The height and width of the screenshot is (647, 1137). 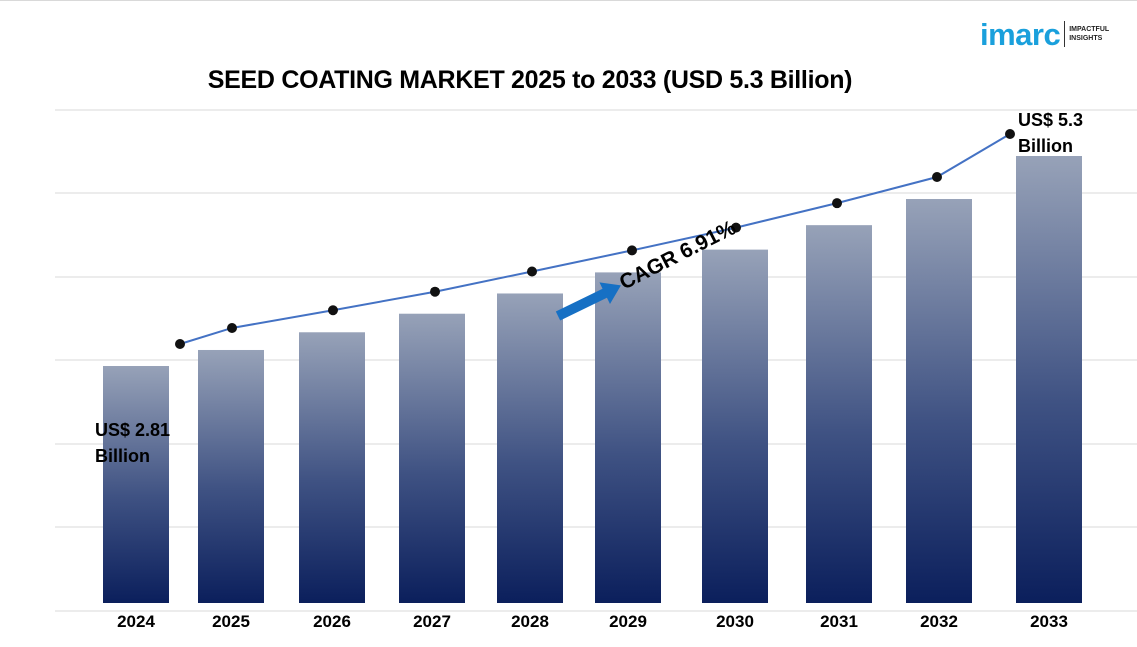 What do you see at coordinates (1089, 29) in the screenshot?
I see `logo-tagline-line-1: IMPACTFUL` at bounding box center [1089, 29].